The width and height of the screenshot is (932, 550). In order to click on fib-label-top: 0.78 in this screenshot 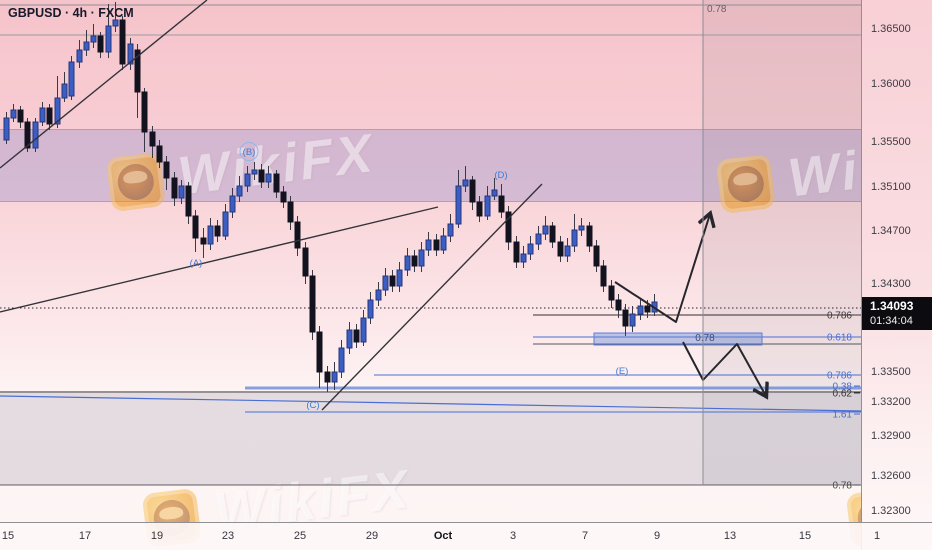, I will do `click(717, 9)`.